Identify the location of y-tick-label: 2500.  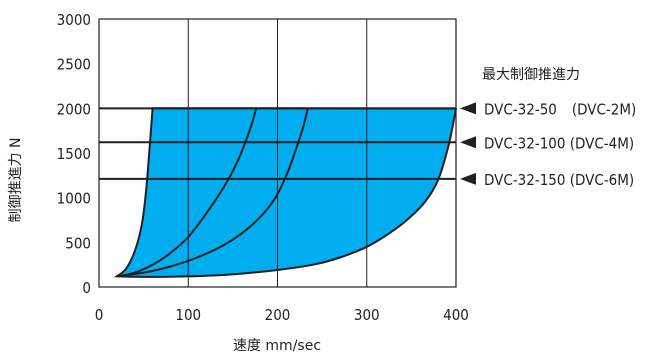
(74, 65).